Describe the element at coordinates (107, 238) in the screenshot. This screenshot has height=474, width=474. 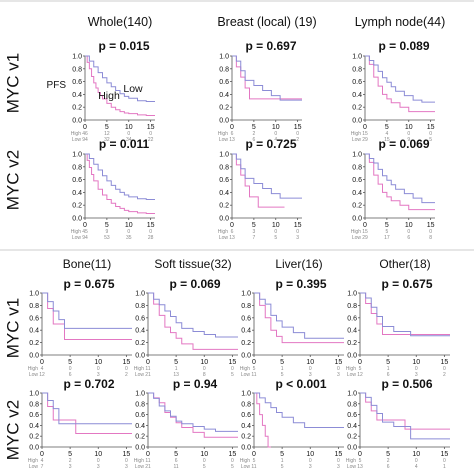
I see `risk-count-low: 53` at that location.